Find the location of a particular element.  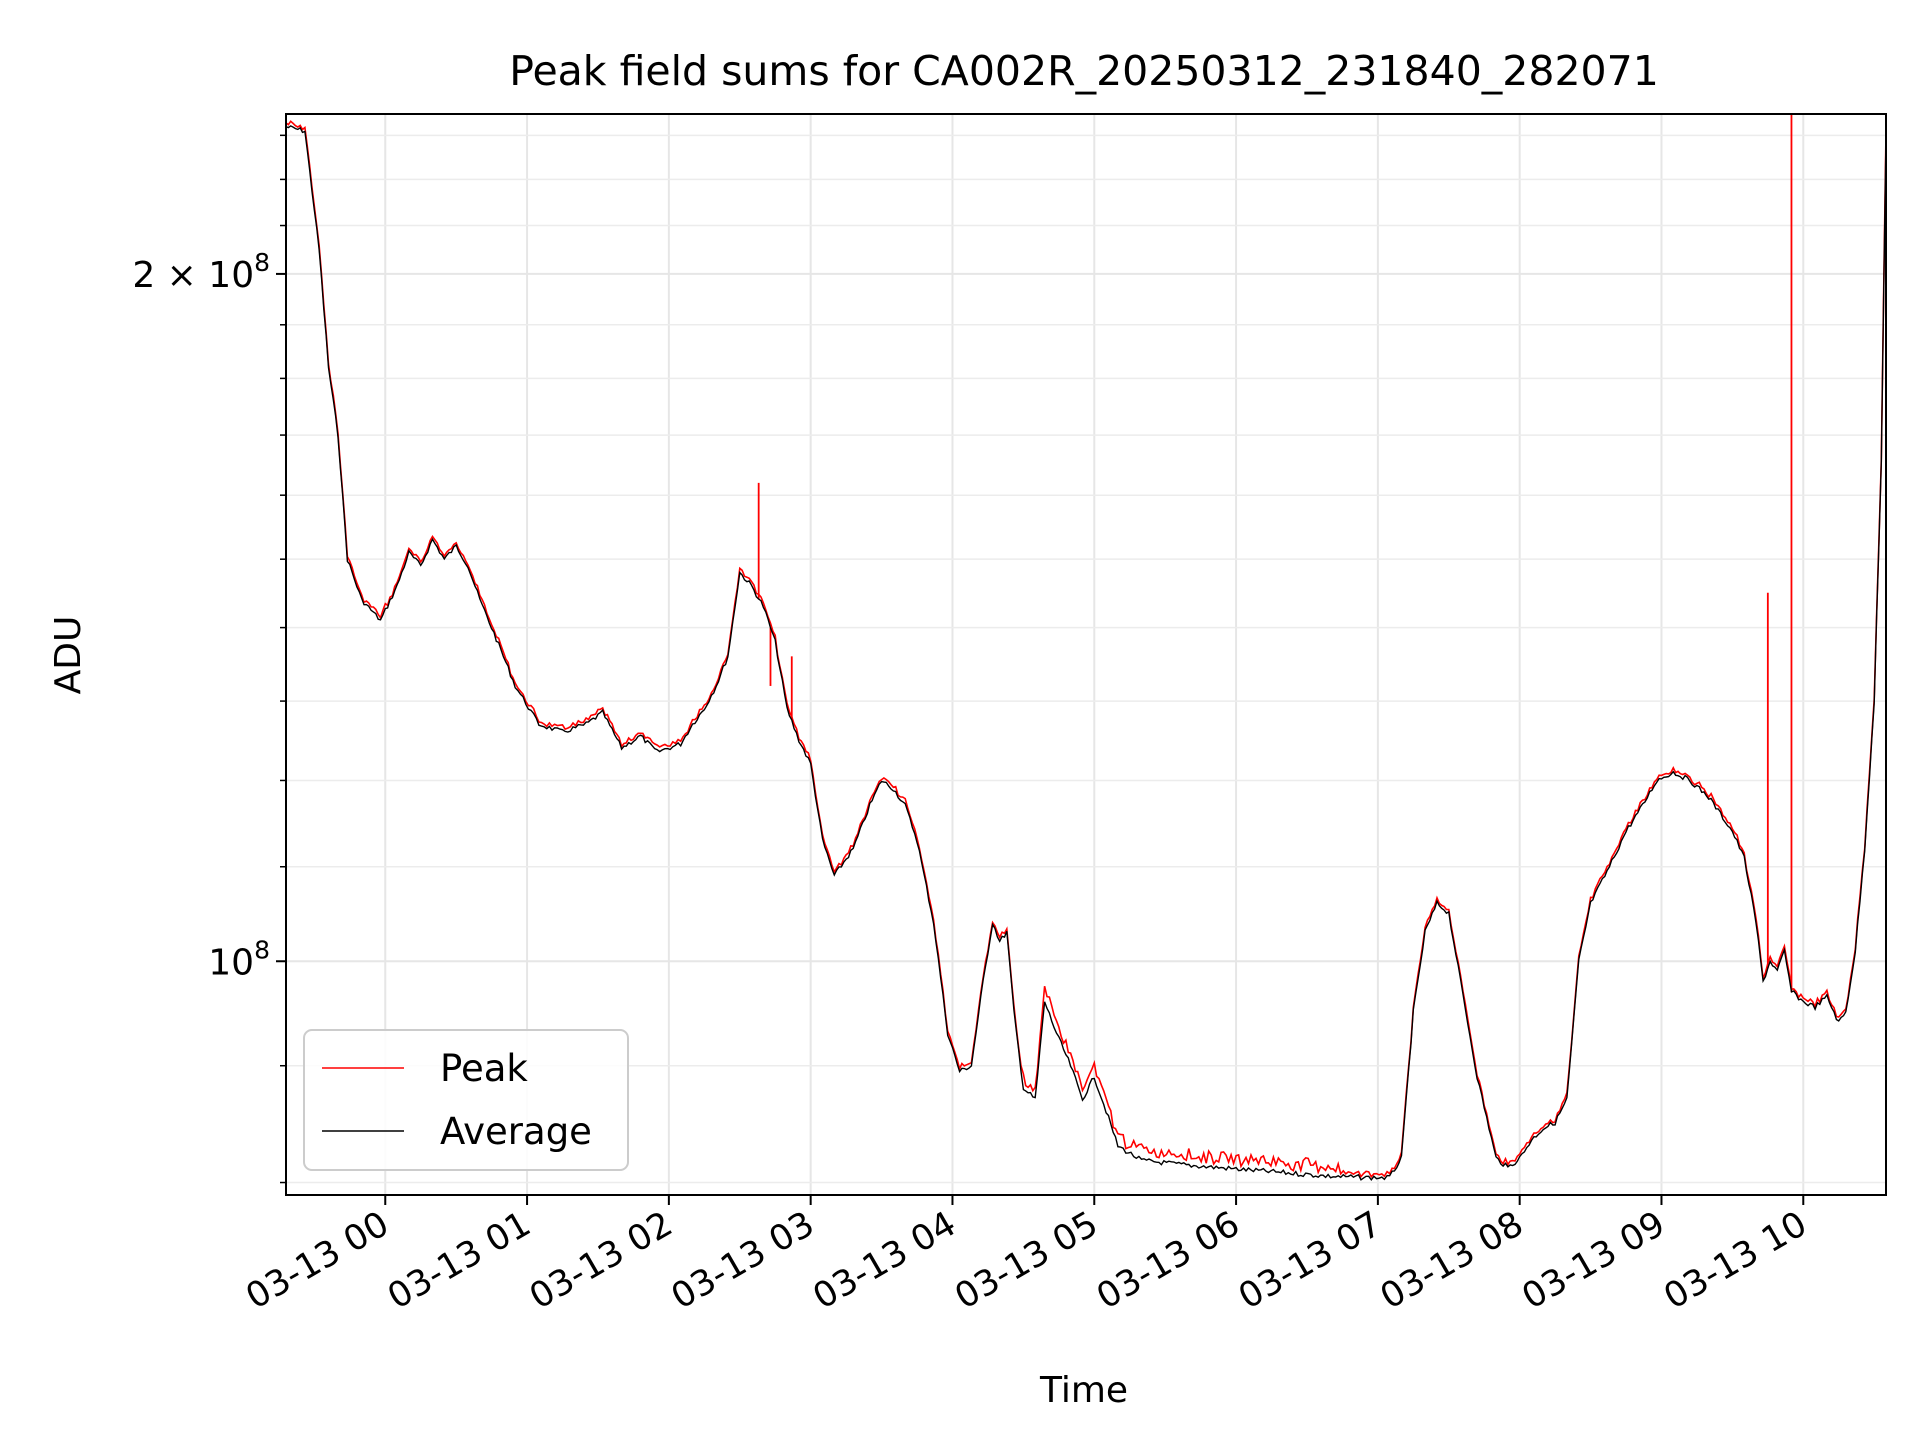

y-axis: 2 × 108 108 is located at coordinates (209, 659).